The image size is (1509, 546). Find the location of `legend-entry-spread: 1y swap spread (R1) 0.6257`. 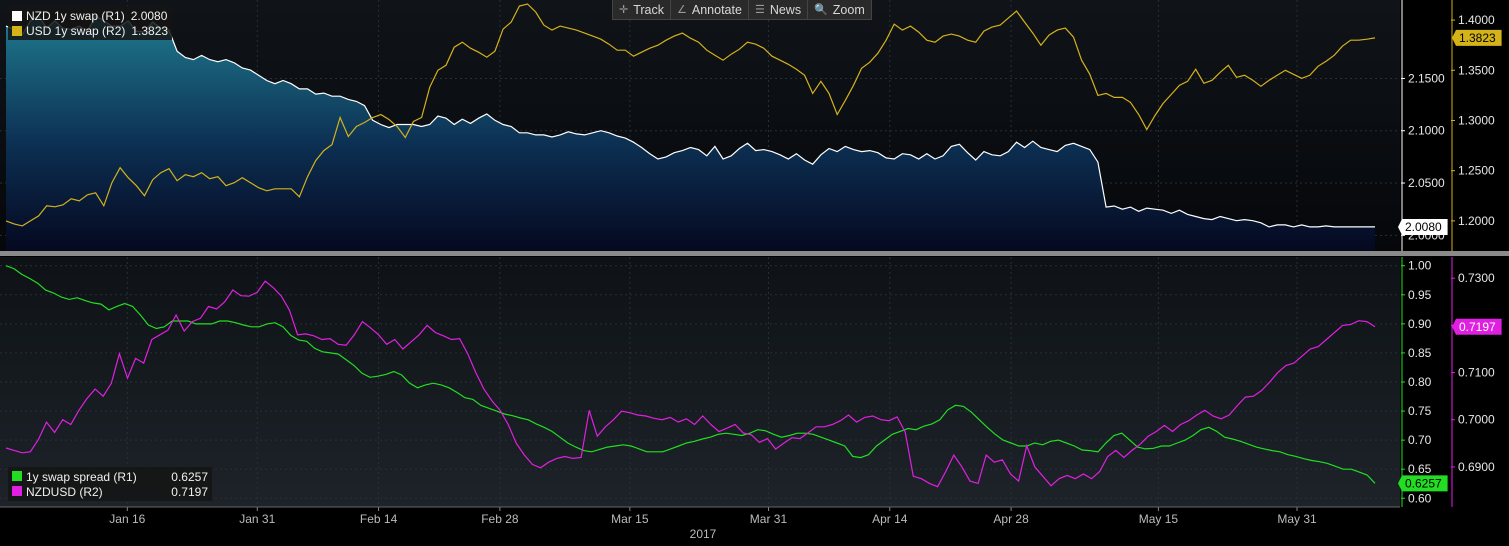

legend-entry-spread: 1y swap spread (R1) 0.6257 is located at coordinates (110, 476).